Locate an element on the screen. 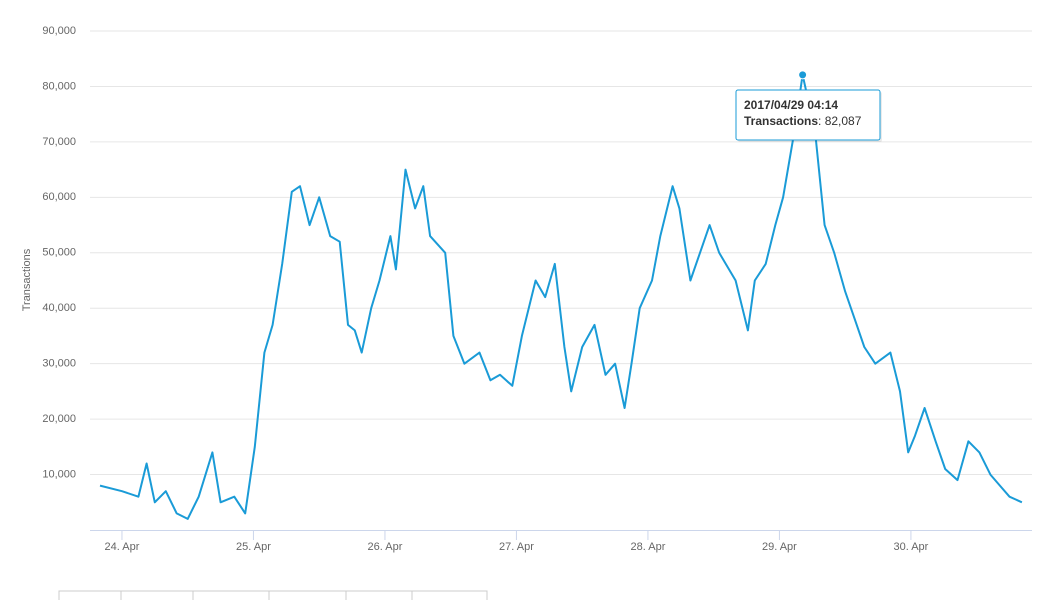 The width and height of the screenshot is (1046, 600). x-tick-label: 29. Apr is located at coordinates (779, 547).